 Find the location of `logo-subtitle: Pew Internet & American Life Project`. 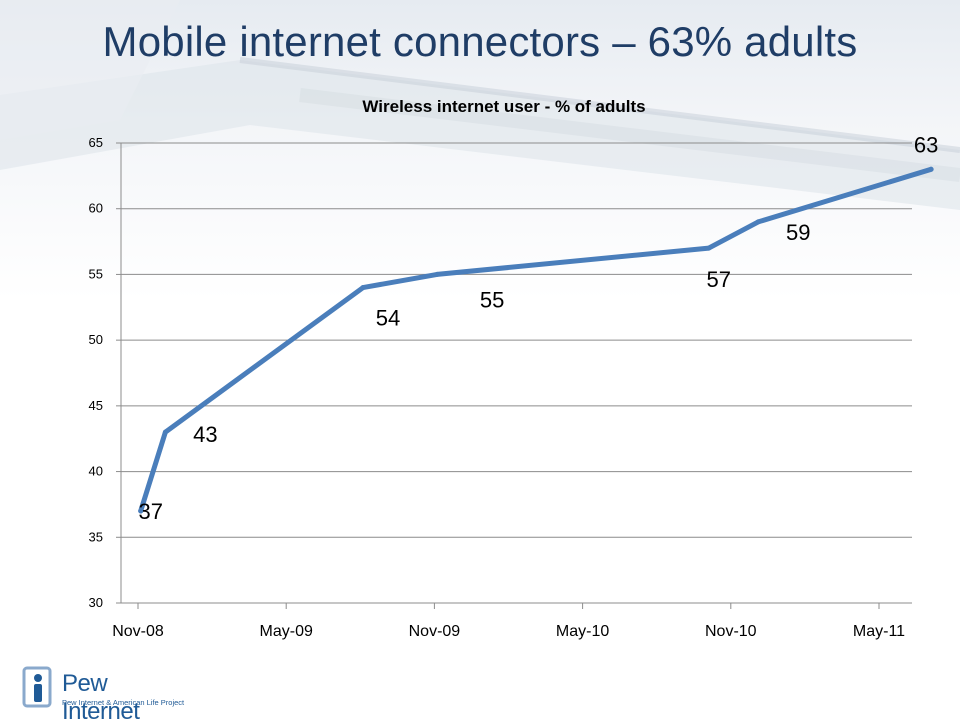

logo-subtitle: Pew Internet & American Life Project is located at coordinates (123, 702).